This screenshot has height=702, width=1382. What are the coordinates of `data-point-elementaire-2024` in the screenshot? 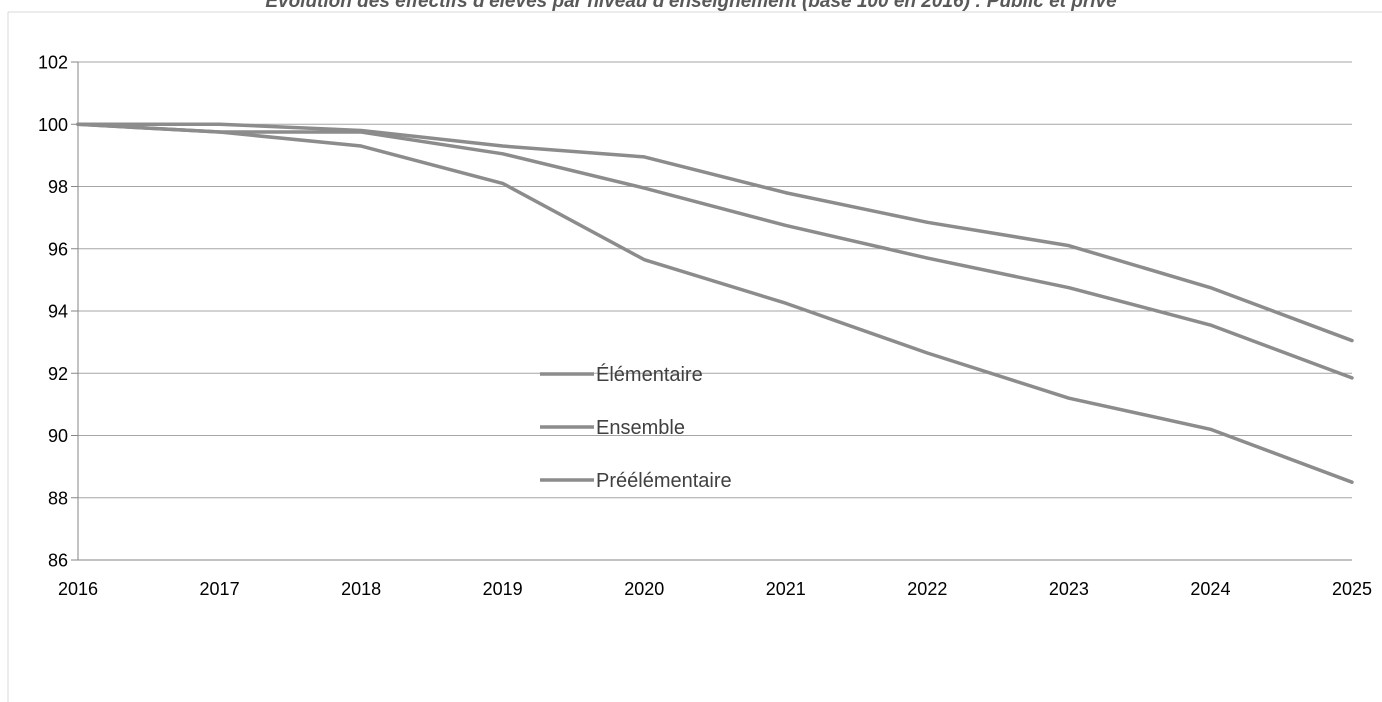 It's located at (1210, 288).